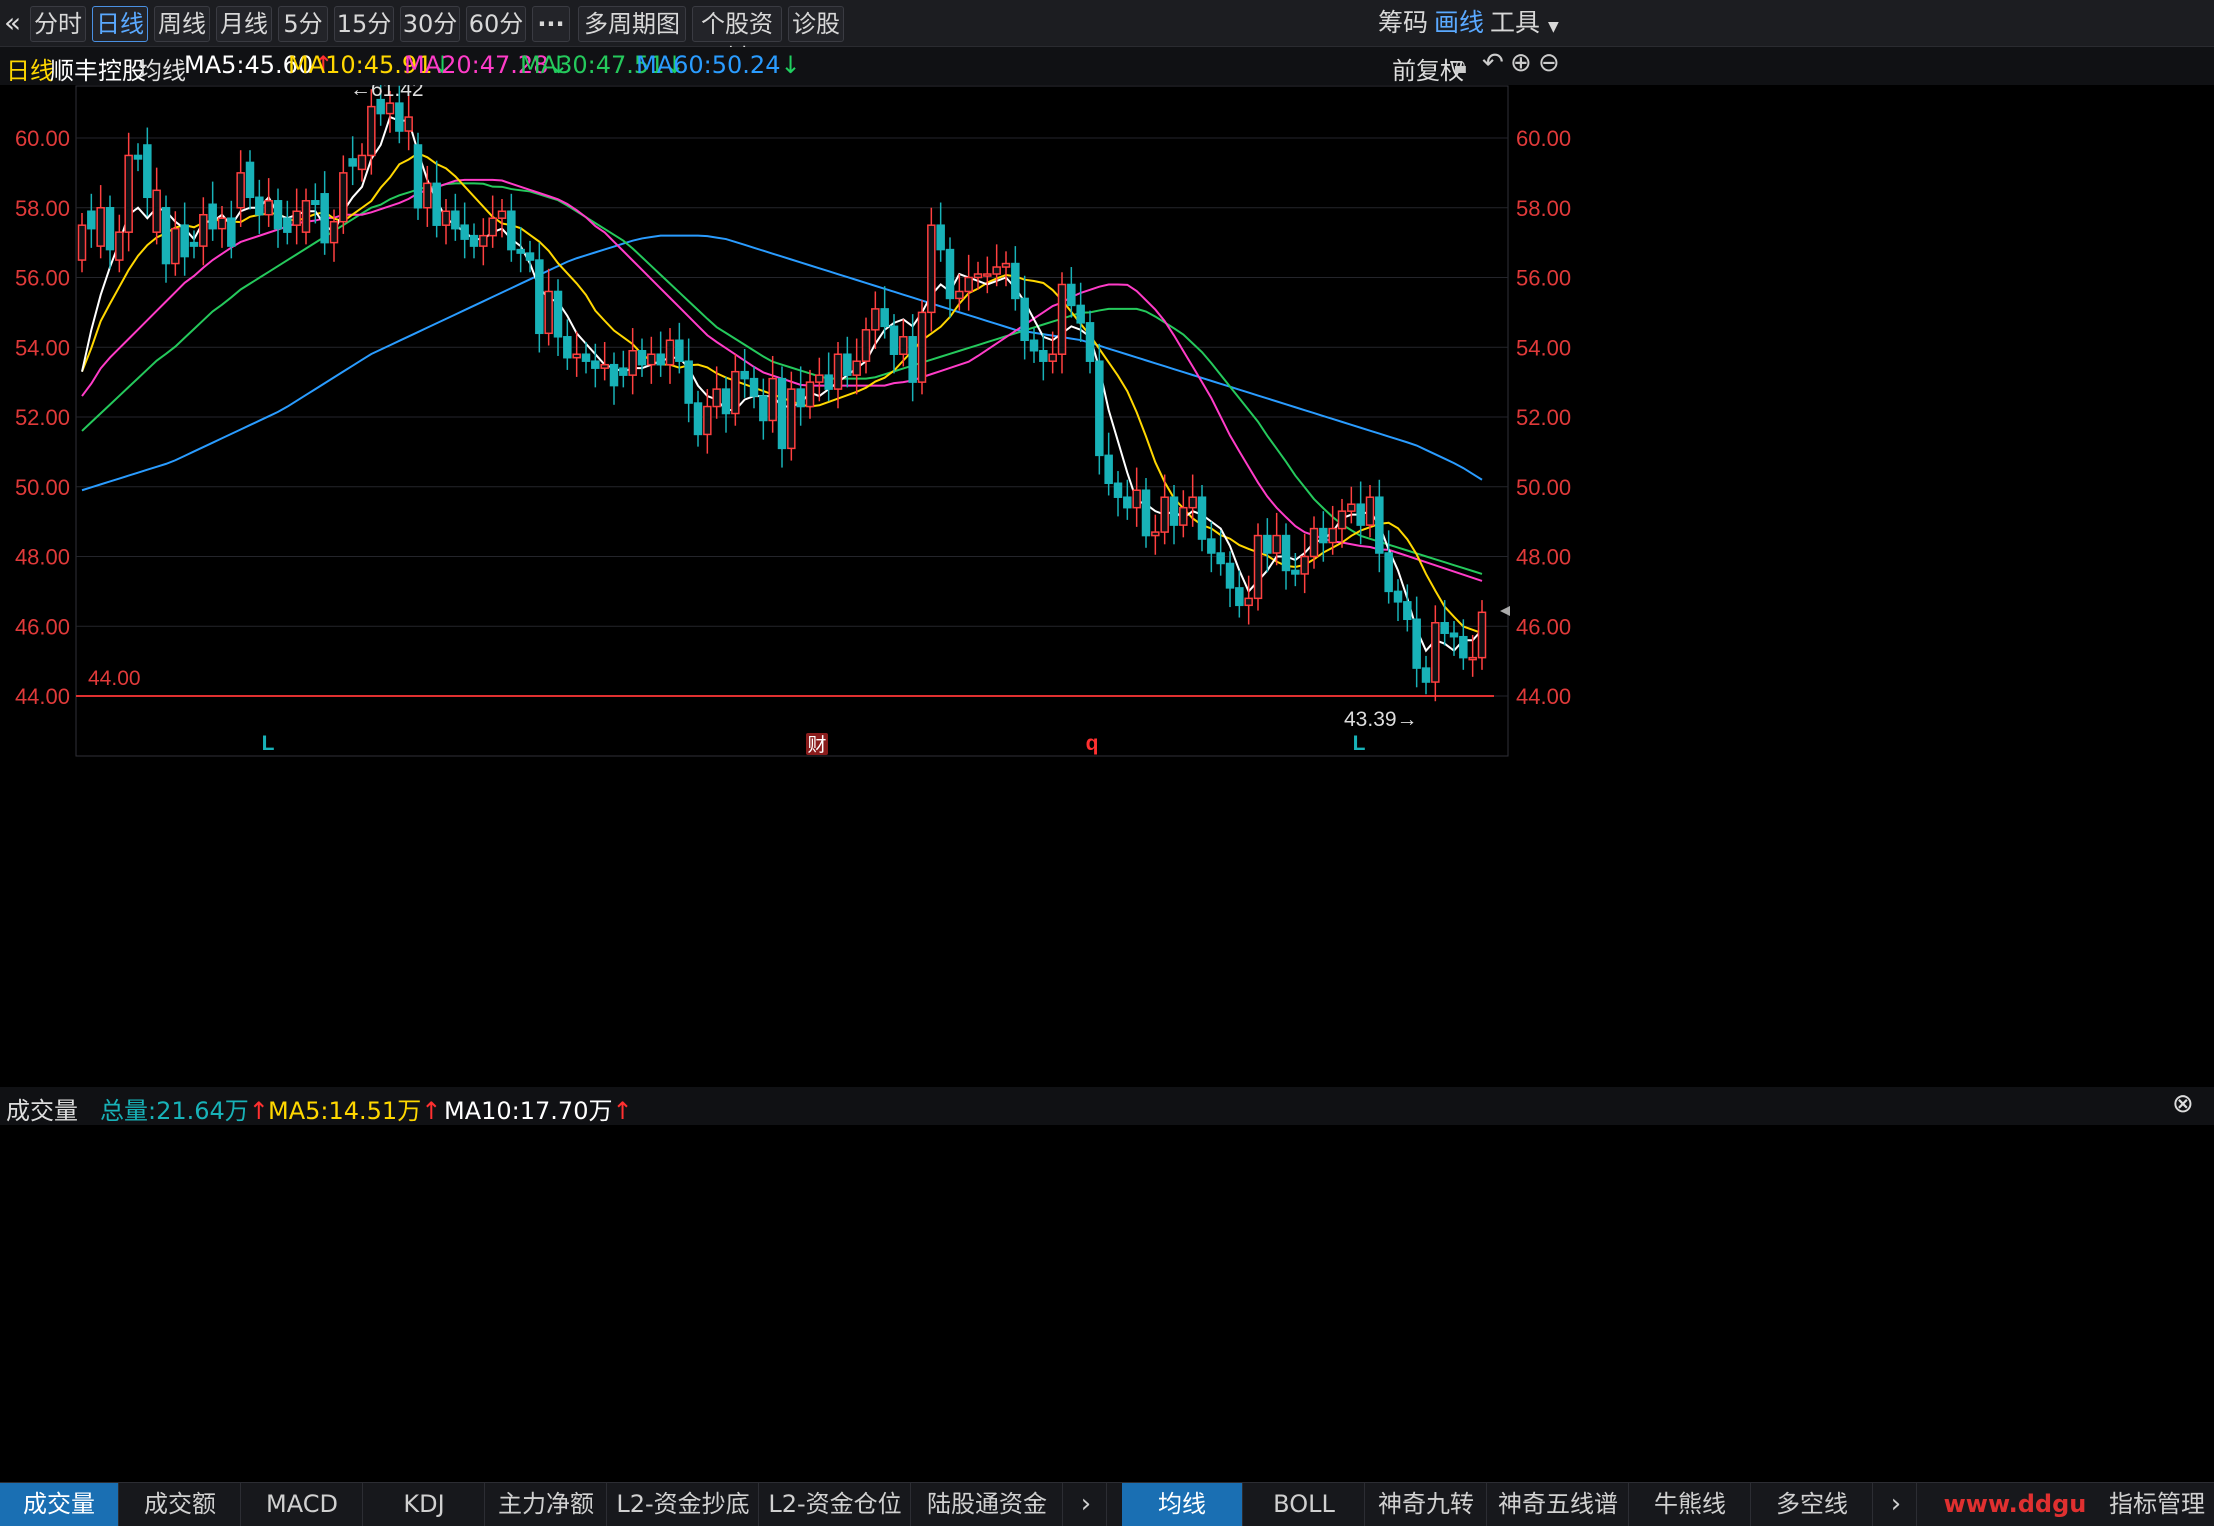 Image resolution: width=2214 pixels, height=1526 pixels. What do you see at coordinates (1543, 208) in the screenshot?
I see `price-tick-label-right: 58.00` at bounding box center [1543, 208].